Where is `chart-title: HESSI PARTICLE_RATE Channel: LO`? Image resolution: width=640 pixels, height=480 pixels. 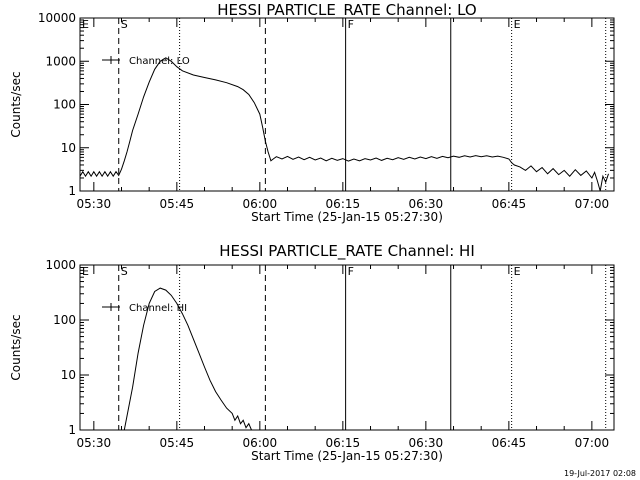
chart-title: HESSI PARTICLE_RATE Channel: LO is located at coordinates (346, 10).